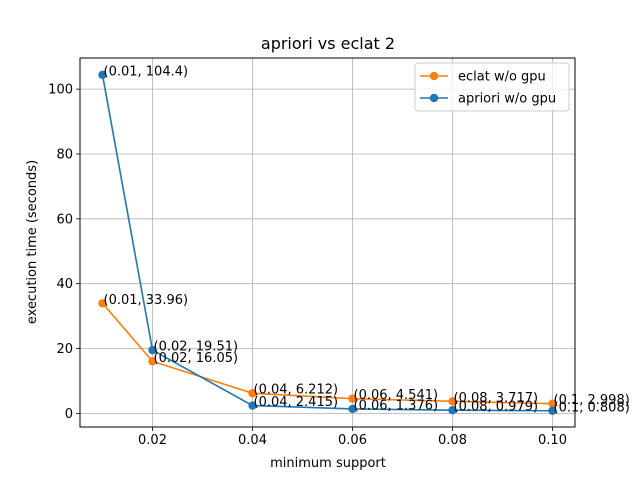 This screenshot has height=480, width=640. I want to click on chart-title: apriori vs eclat 2, so click(328, 43).